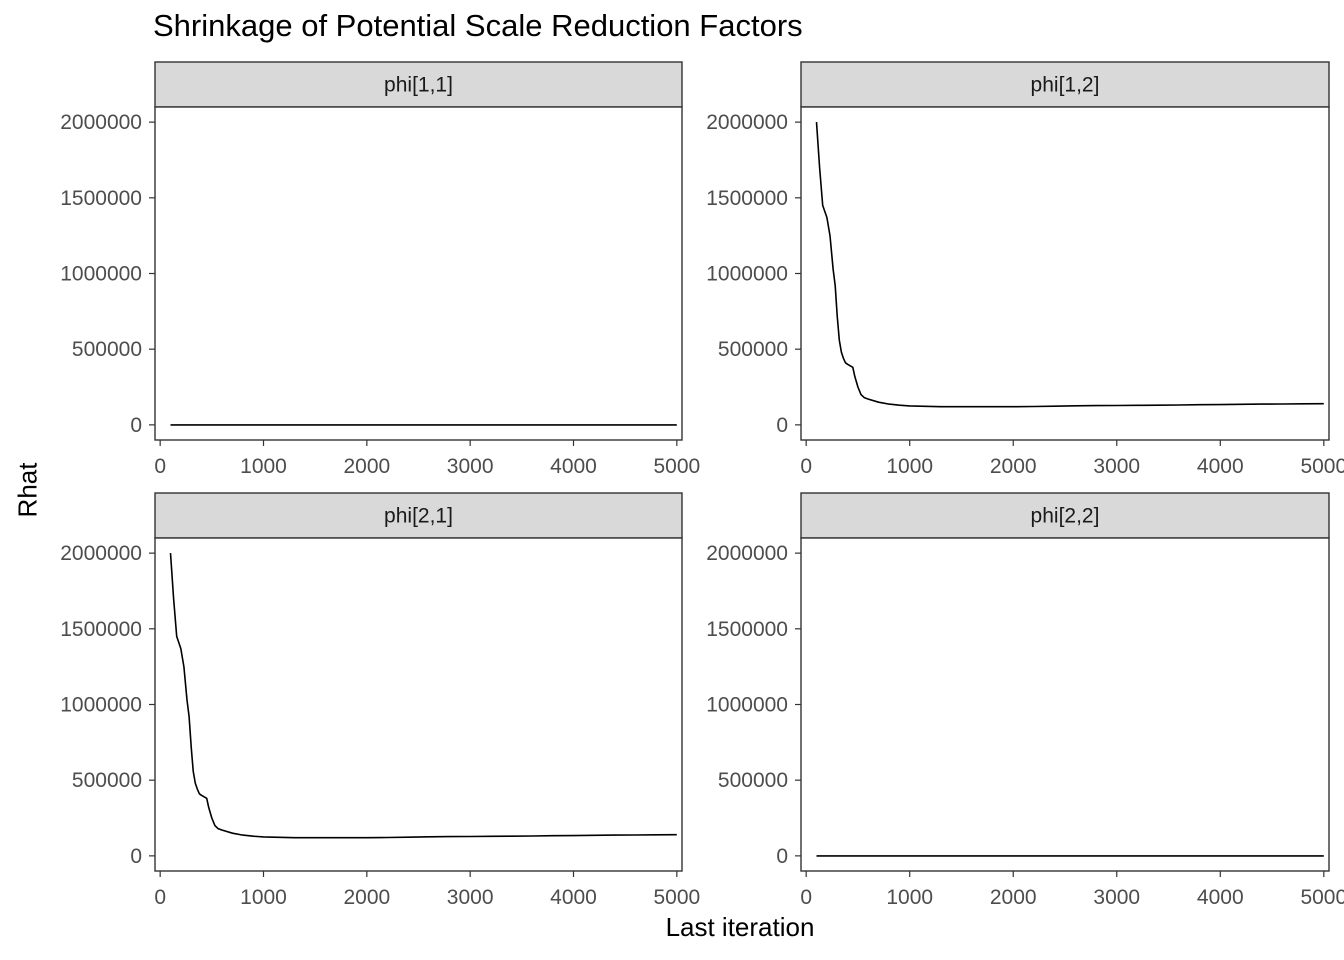 The width and height of the screenshot is (1344, 960). I want to click on facet-strip-label: phi[2,2], so click(1065, 516).